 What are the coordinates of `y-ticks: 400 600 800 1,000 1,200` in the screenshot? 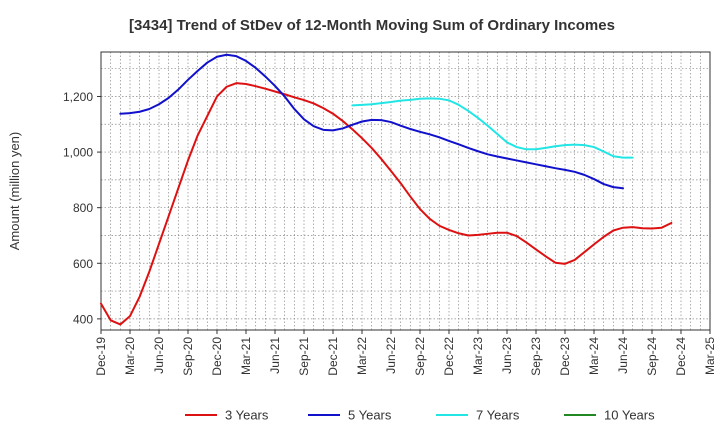 It's located at (82, 208).